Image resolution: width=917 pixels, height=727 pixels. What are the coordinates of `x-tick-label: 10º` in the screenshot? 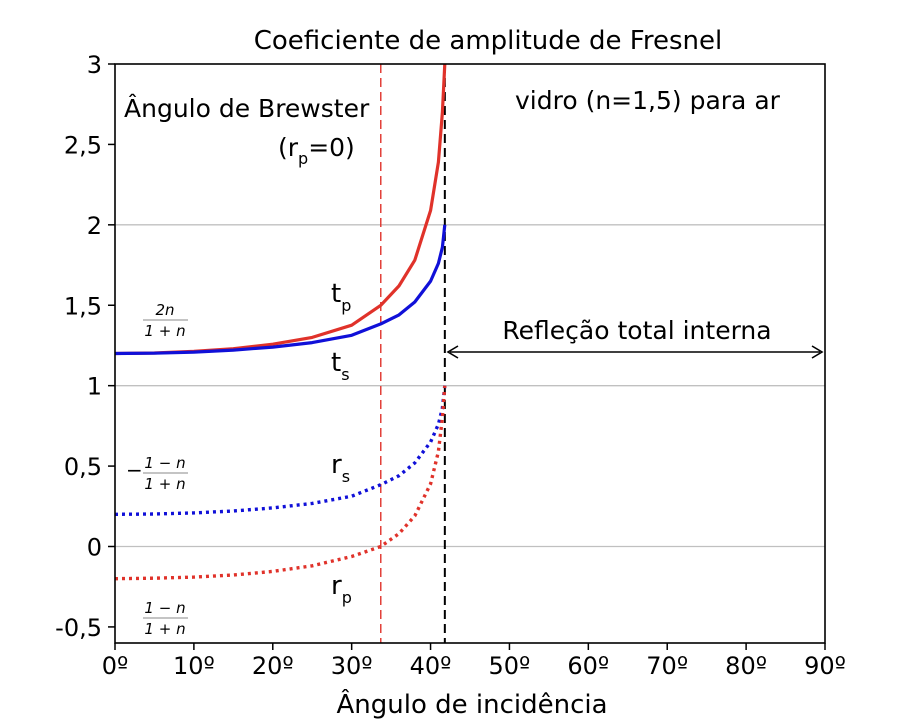 It's located at (194, 666).